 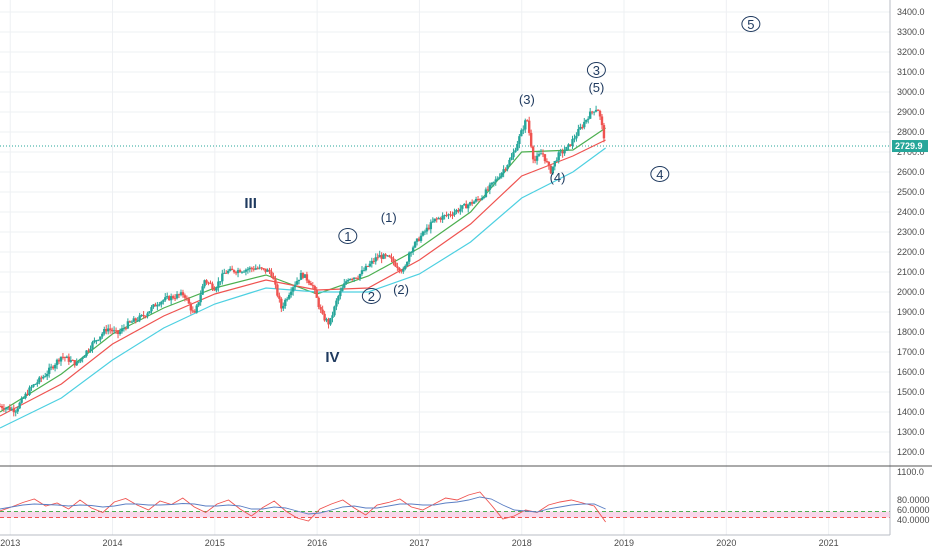 What do you see at coordinates (911, 192) in the screenshot?
I see `y-tick-label: 2500.0` at bounding box center [911, 192].